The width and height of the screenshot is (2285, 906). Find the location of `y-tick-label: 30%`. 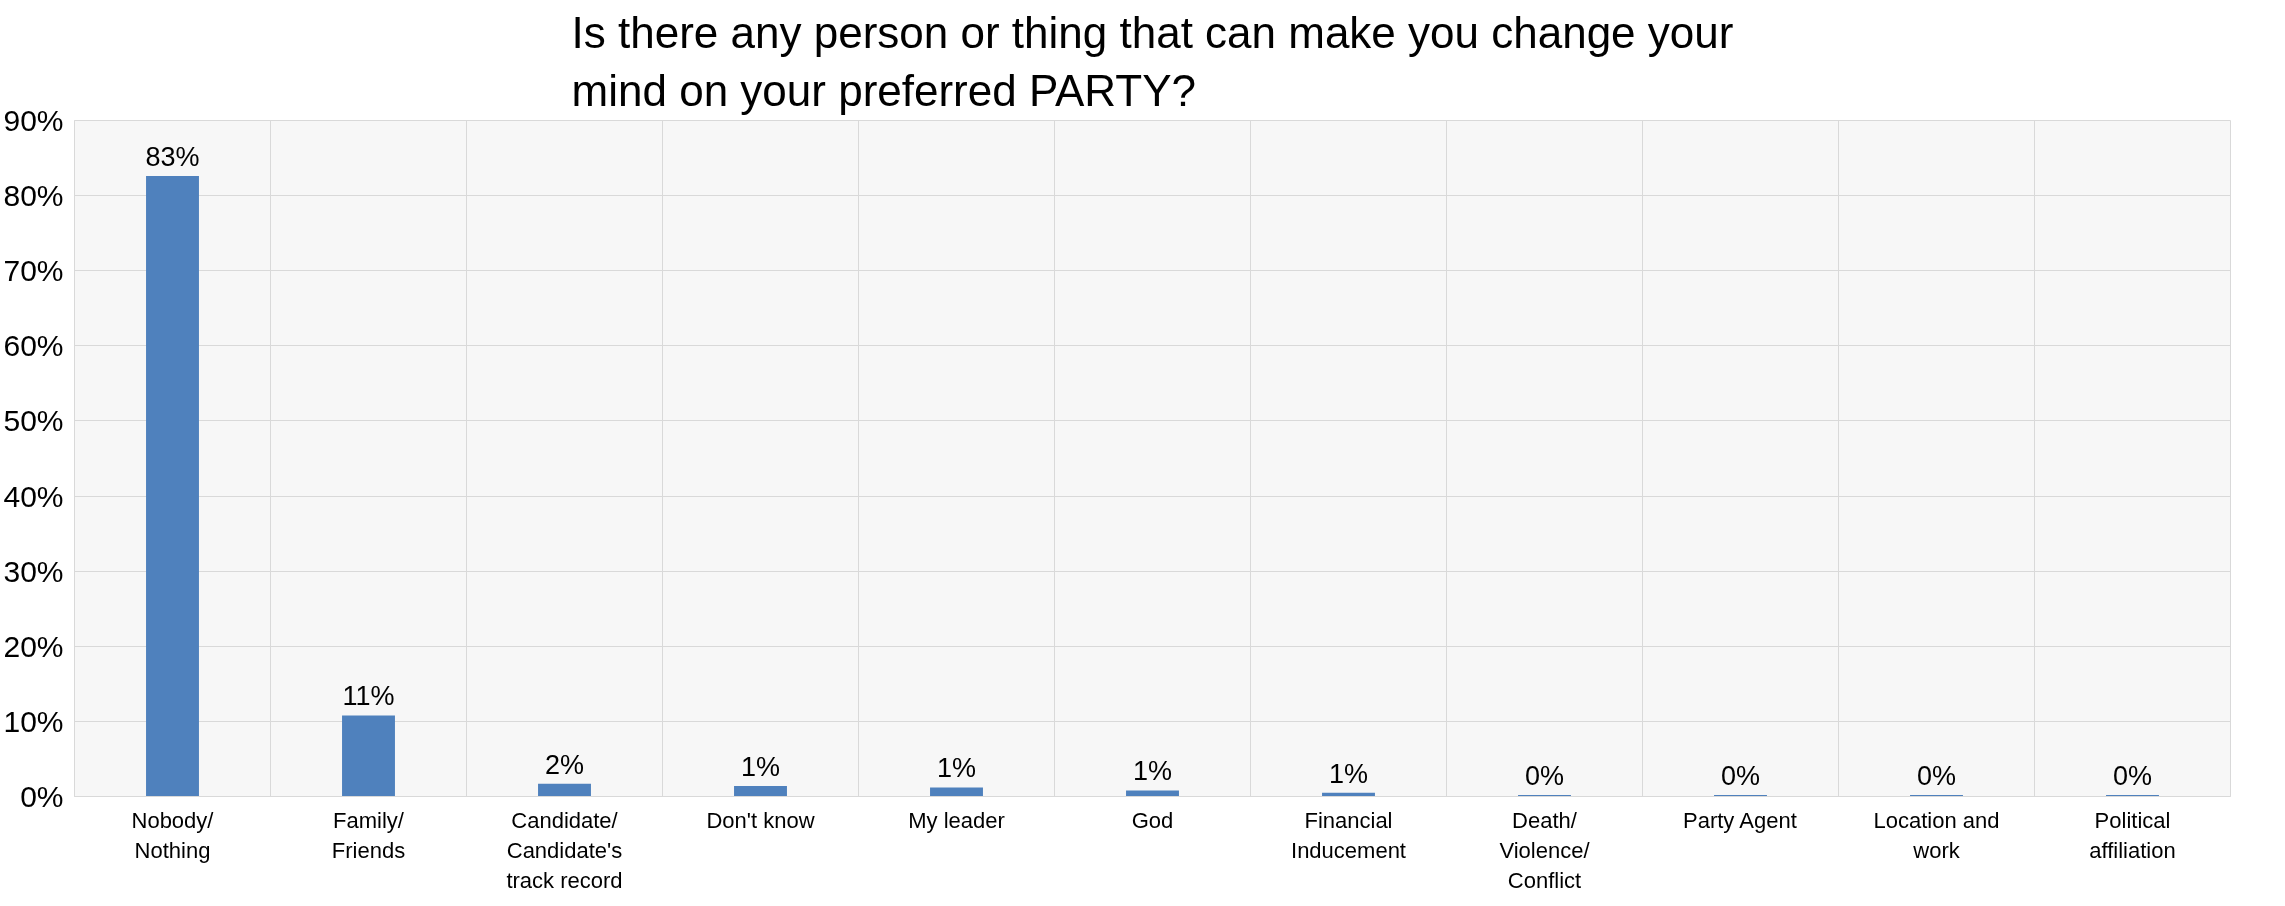

y-tick-label: 30% is located at coordinates (33, 571).